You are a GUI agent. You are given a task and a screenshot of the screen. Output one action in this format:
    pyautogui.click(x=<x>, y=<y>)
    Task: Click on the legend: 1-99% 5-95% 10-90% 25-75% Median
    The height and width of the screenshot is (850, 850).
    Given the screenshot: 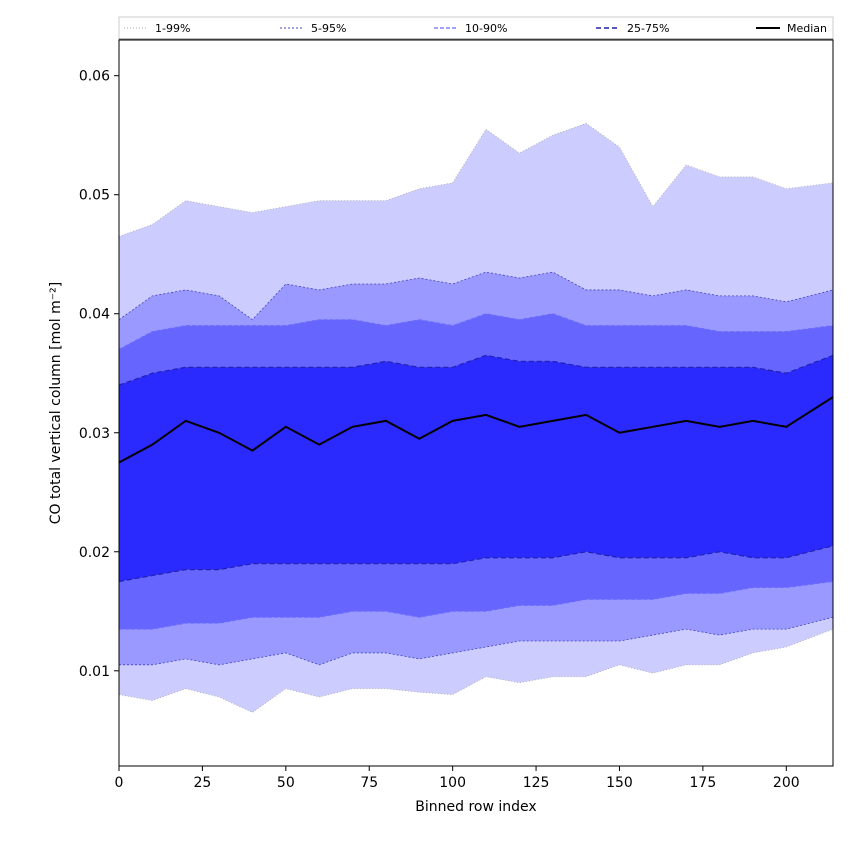 What is the action you would take?
    pyautogui.click(x=476, y=28)
    